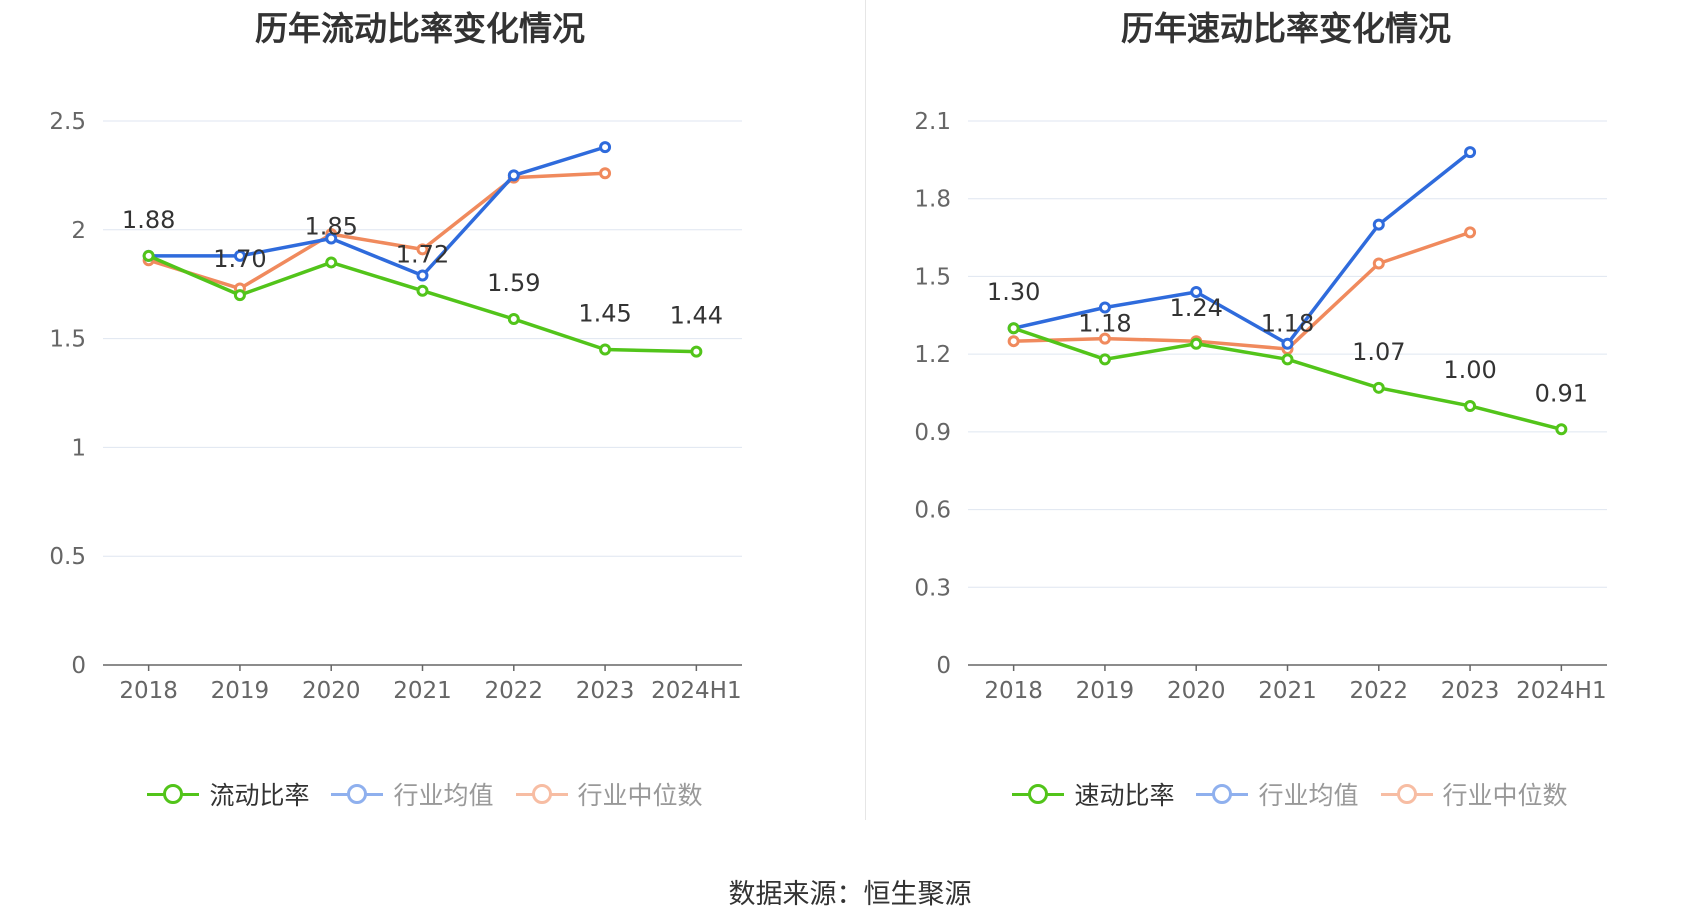 Image resolution: width=1700 pixels, height=918 pixels. What do you see at coordinates (259, 795) in the screenshot?
I see `legend-label: 流动比率` at bounding box center [259, 795].